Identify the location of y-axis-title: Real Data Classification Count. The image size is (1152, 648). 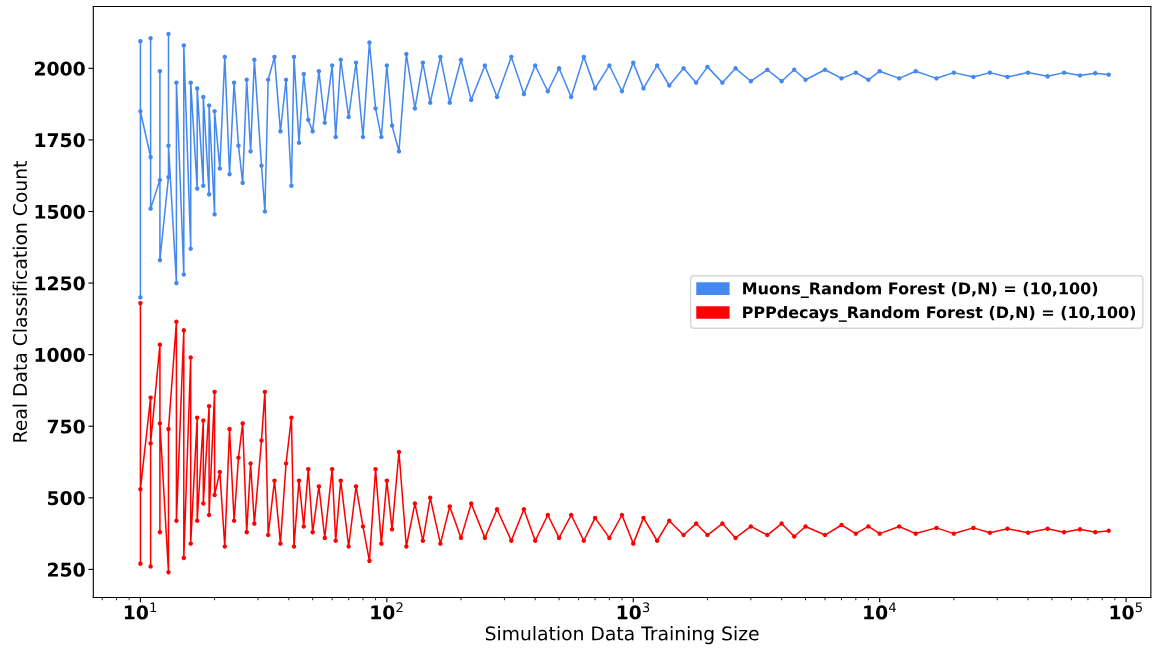
(20, 301).